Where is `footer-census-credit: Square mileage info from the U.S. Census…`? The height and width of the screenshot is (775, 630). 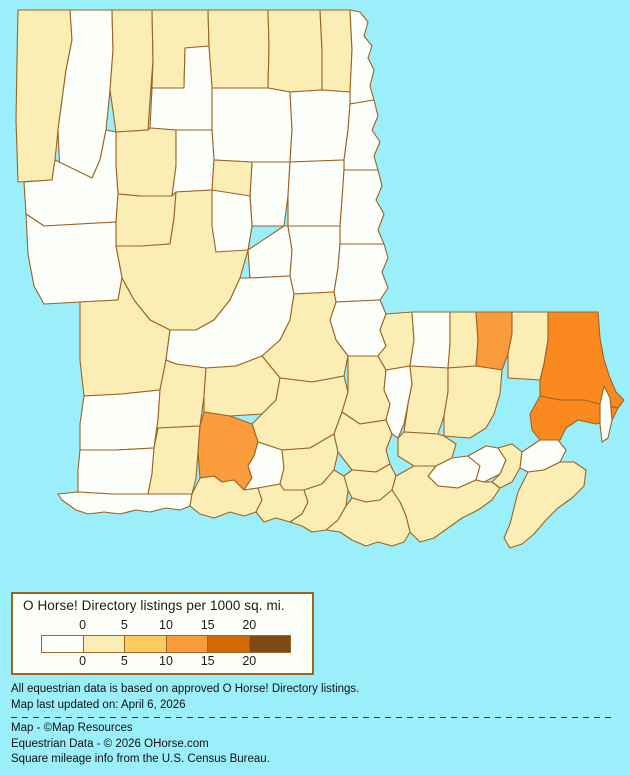 footer-census-credit: Square mileage info from the U.S. Census… is located at coordinates (140, 759).